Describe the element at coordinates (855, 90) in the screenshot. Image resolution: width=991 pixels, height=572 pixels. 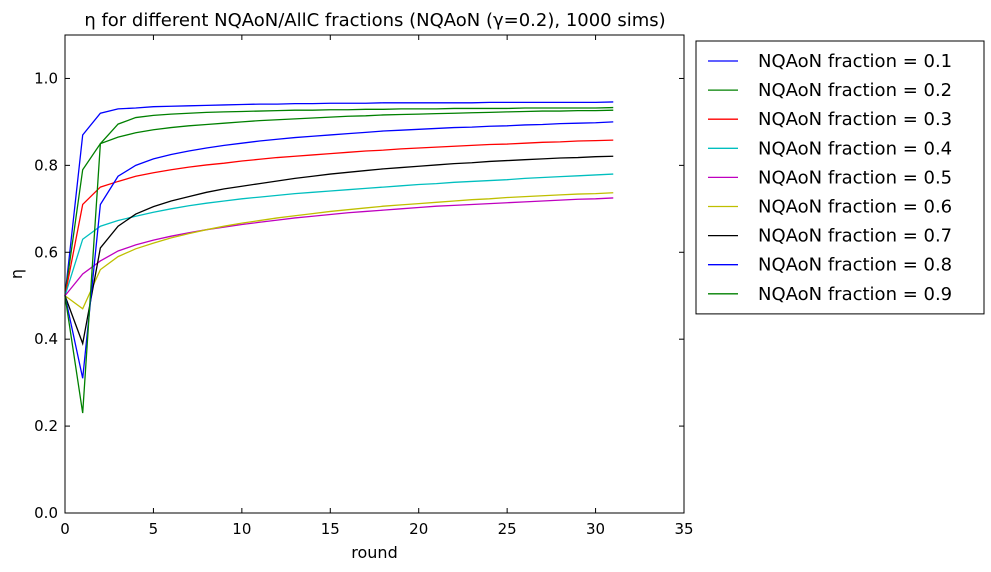
I see `legend-label-2: NQAoN fraction = 0.2` at that location.